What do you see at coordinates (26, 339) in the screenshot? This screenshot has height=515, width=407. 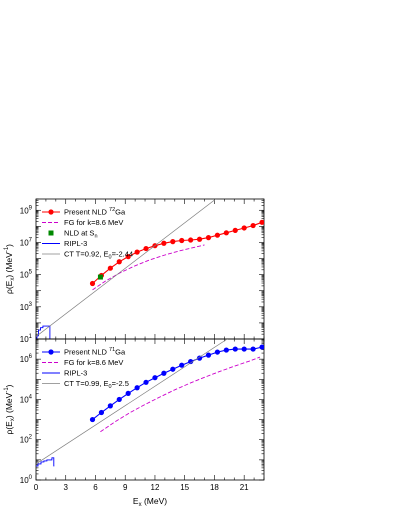 I see `y-tick-label: 10¹` at bounding box center [26, 339].